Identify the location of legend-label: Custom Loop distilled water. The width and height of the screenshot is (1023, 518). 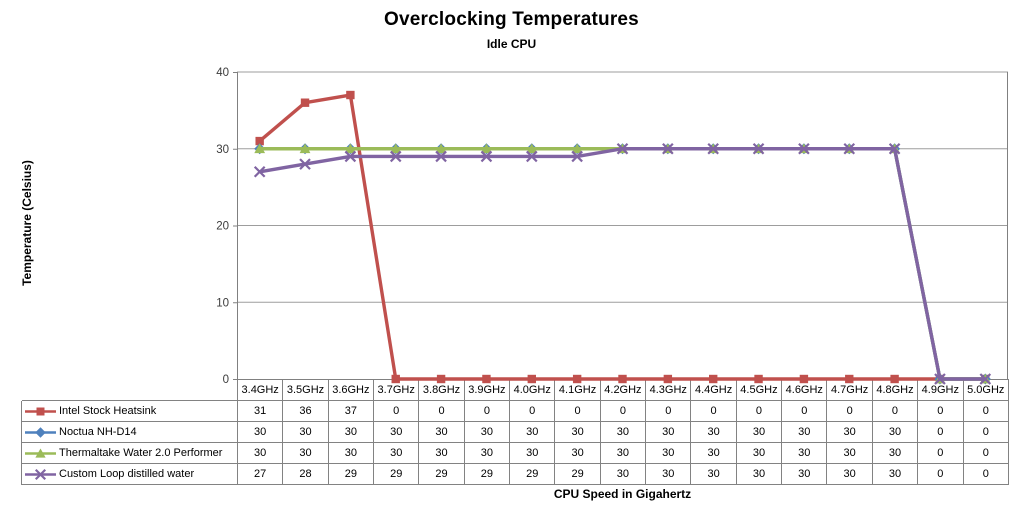
(127, 474).